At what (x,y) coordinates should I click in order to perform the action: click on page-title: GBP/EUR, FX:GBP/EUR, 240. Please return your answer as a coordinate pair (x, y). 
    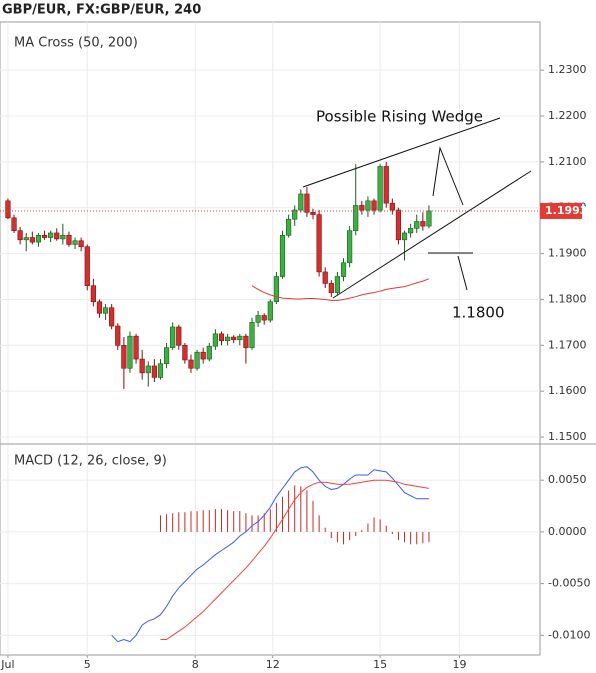
    Looking at the image, I should click on (101, 10).